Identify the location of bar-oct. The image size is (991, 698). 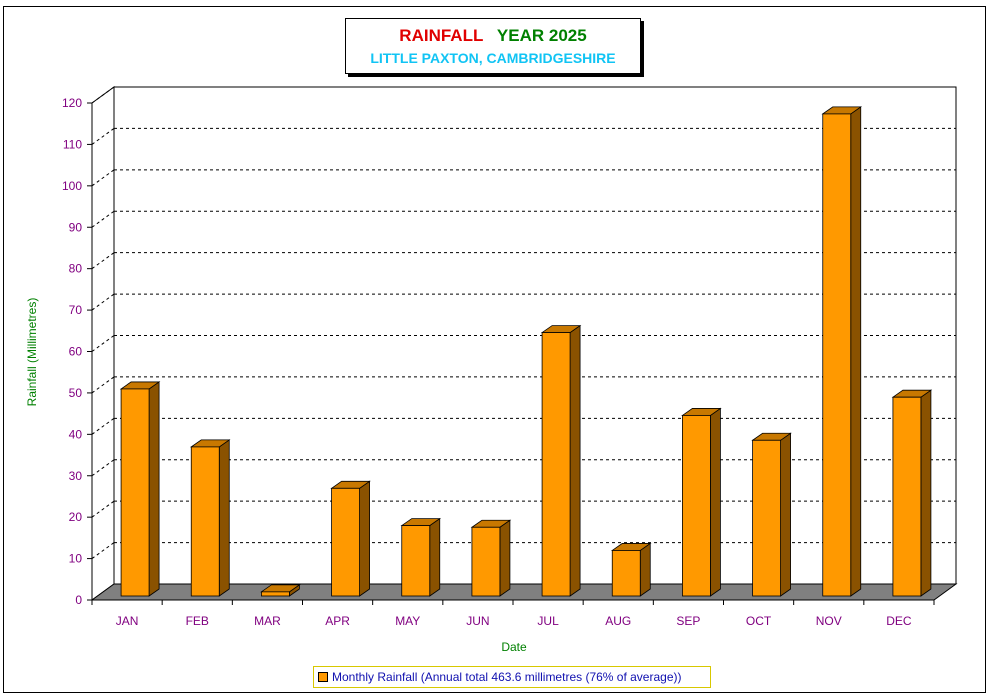
(771, 514).